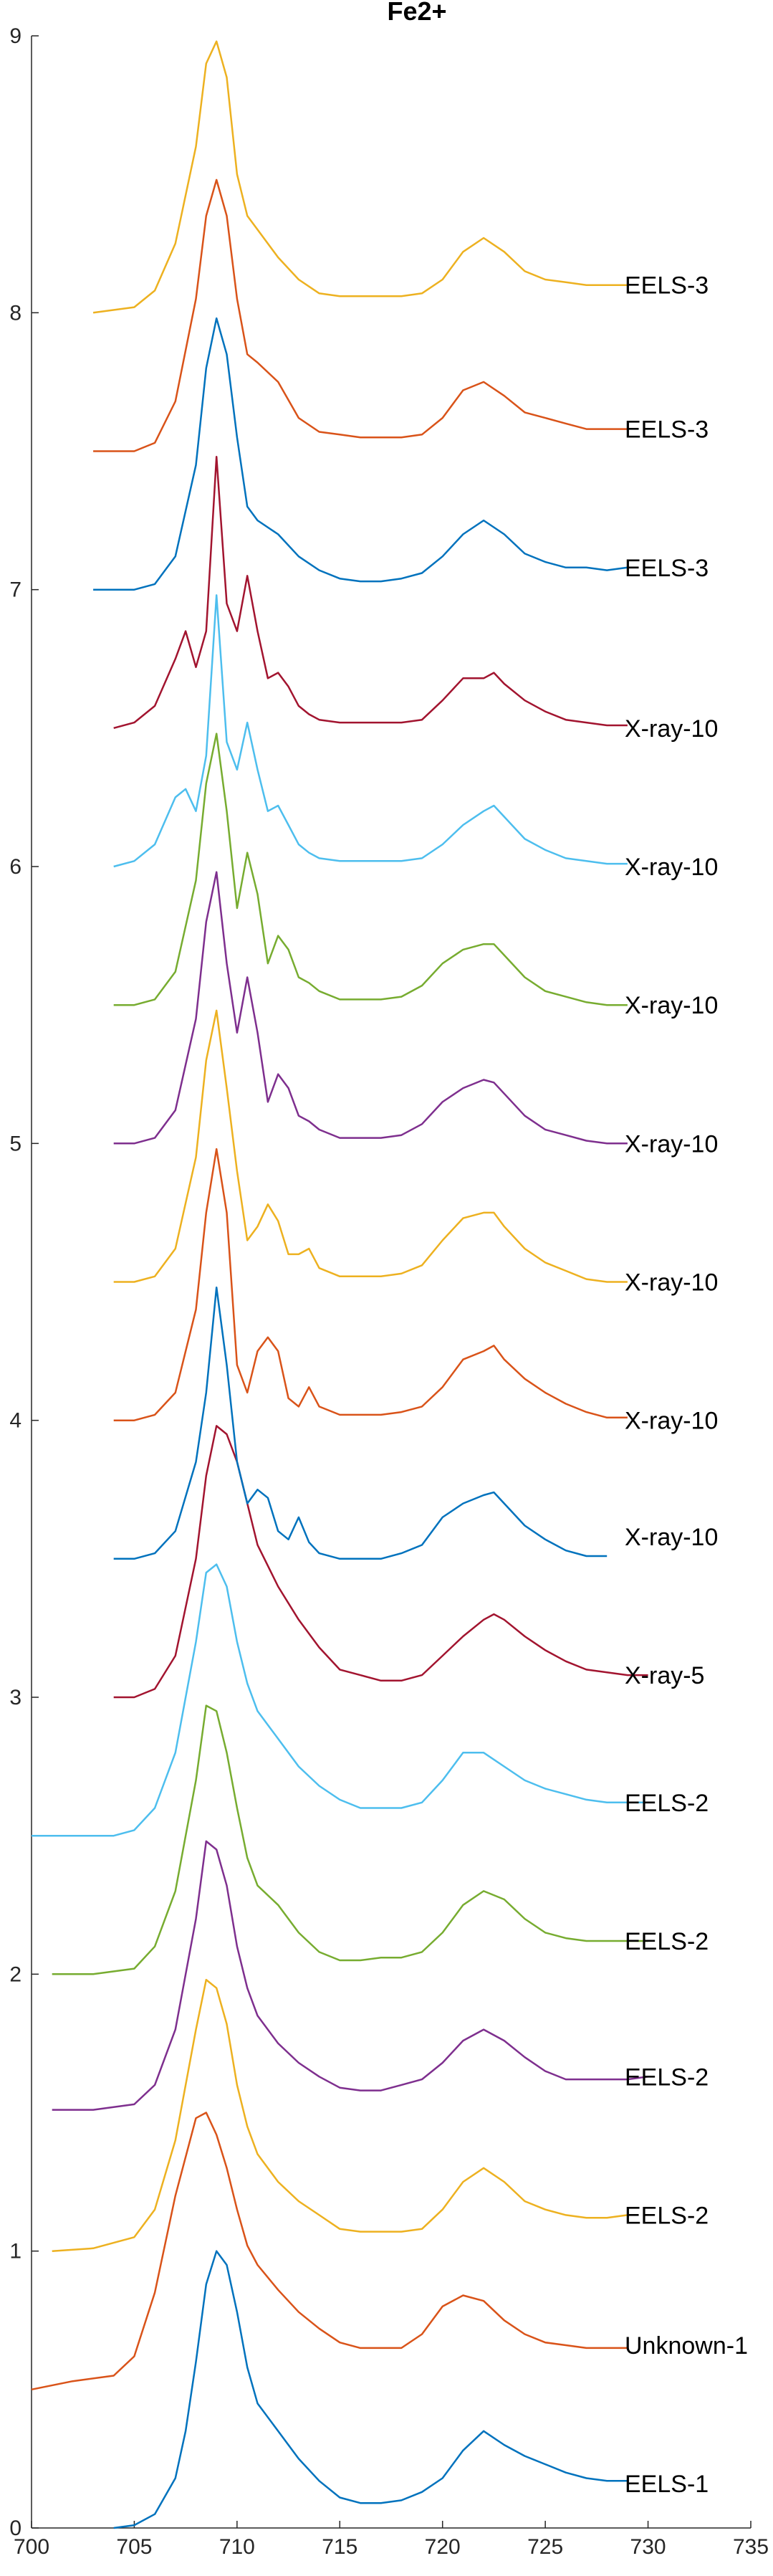 This screenshot has width=773, height=2576. Describe the element at coordinates (15, 2528) in the screenshot. I see `y-tick-label: 0` at that location.